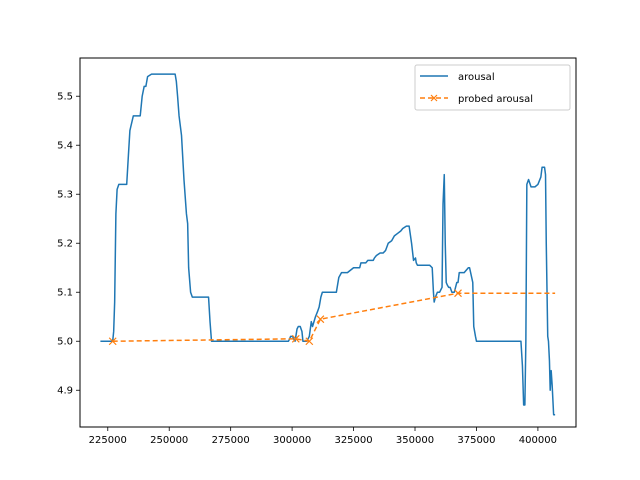 Image resolution: width=640 pixels, height=480 pixels. Describe the element at coordinates (231, 440) in the screenshot. I see `x-tick-label: 275000` at that location.